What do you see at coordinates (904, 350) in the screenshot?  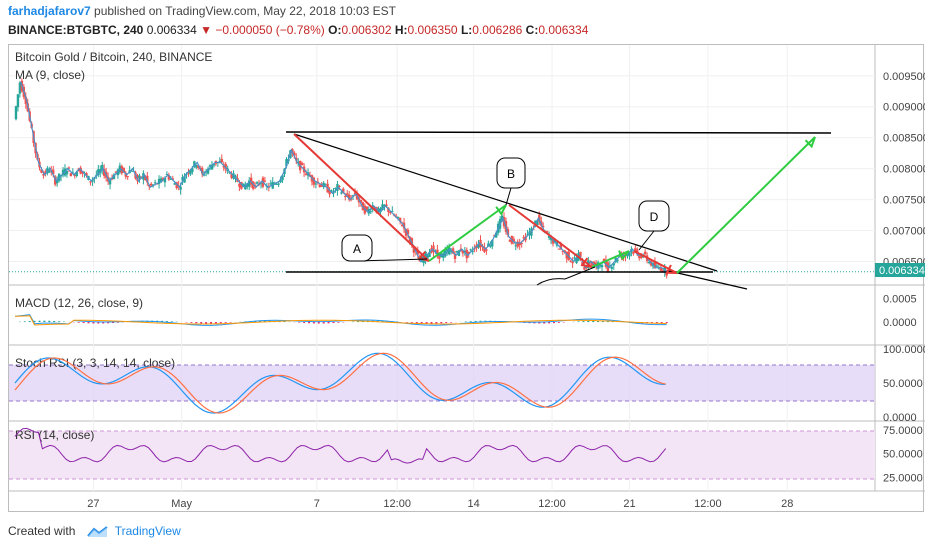 I see `indicator-tick-label: 100.0000` at bounding box center [904, 350].